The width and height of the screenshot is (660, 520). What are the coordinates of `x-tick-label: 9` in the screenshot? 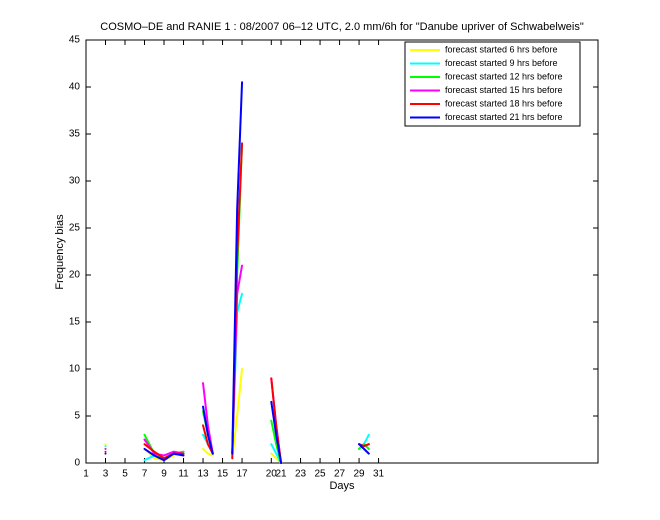 It's located at (164, 474).